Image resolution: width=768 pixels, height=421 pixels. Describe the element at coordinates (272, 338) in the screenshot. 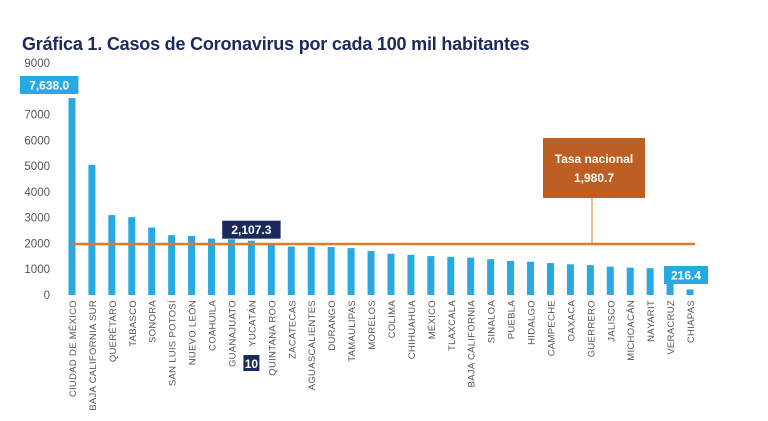

I see `x-tick-label: QUINTANA ROO` at that location.